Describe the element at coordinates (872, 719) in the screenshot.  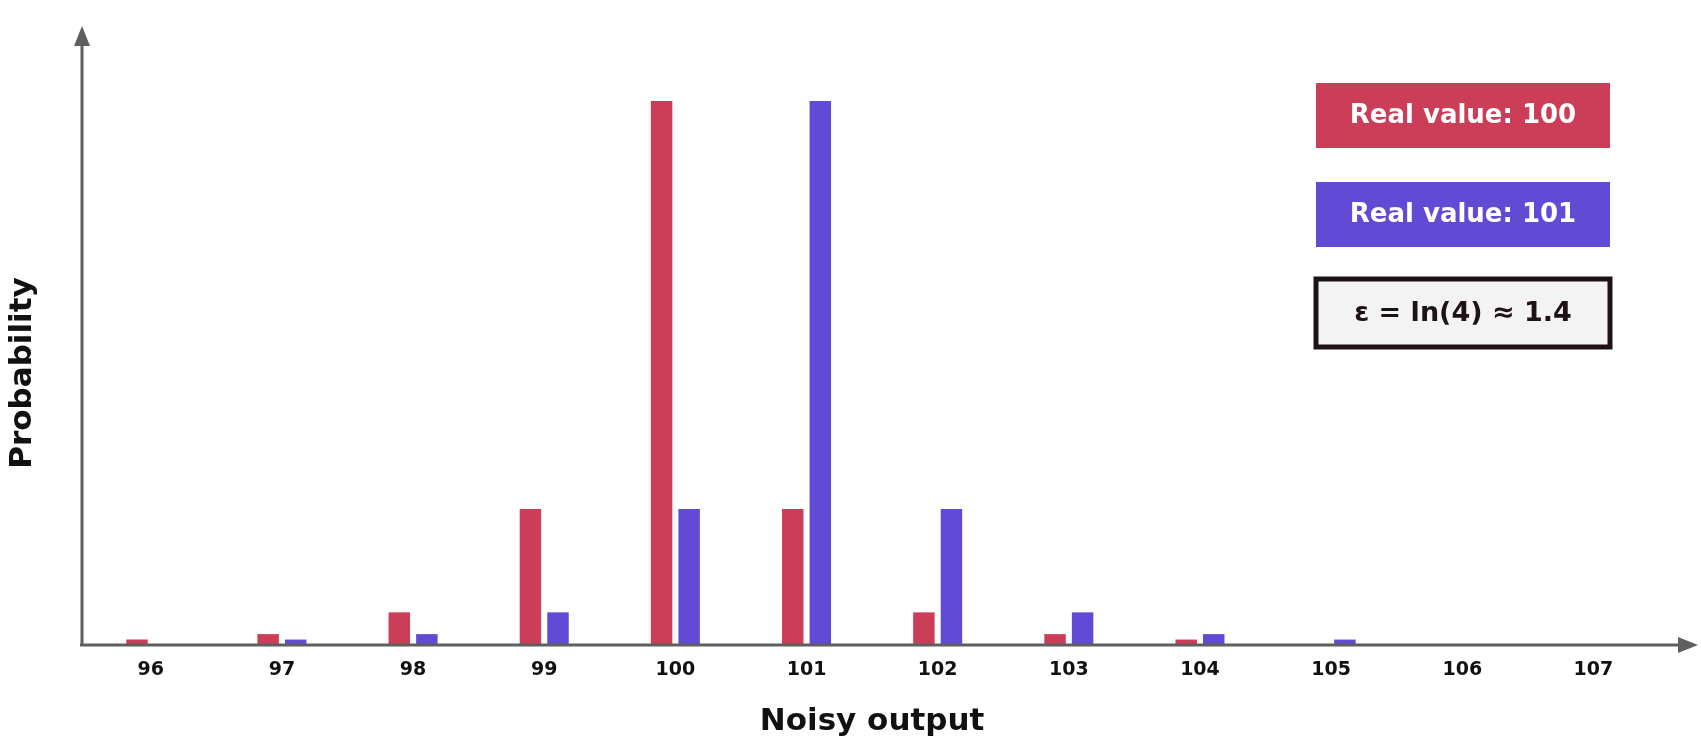
I see `x-axis-title: Noisy output` at that location.